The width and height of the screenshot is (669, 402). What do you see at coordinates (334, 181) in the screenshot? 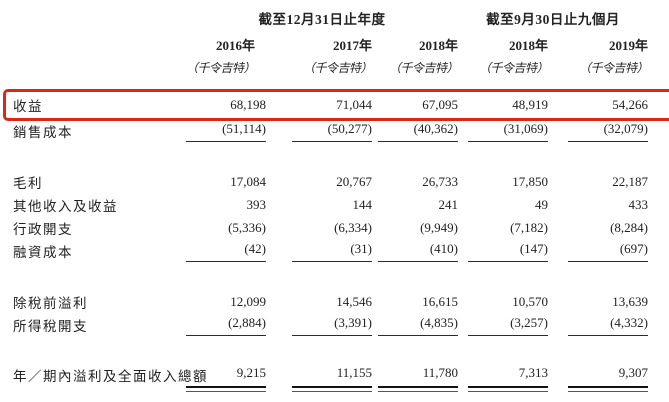
I see `table-row-gross-profit: 毛利 17,084 20,767 26,733 17,850 22,187` at bounding box center [334, 181].